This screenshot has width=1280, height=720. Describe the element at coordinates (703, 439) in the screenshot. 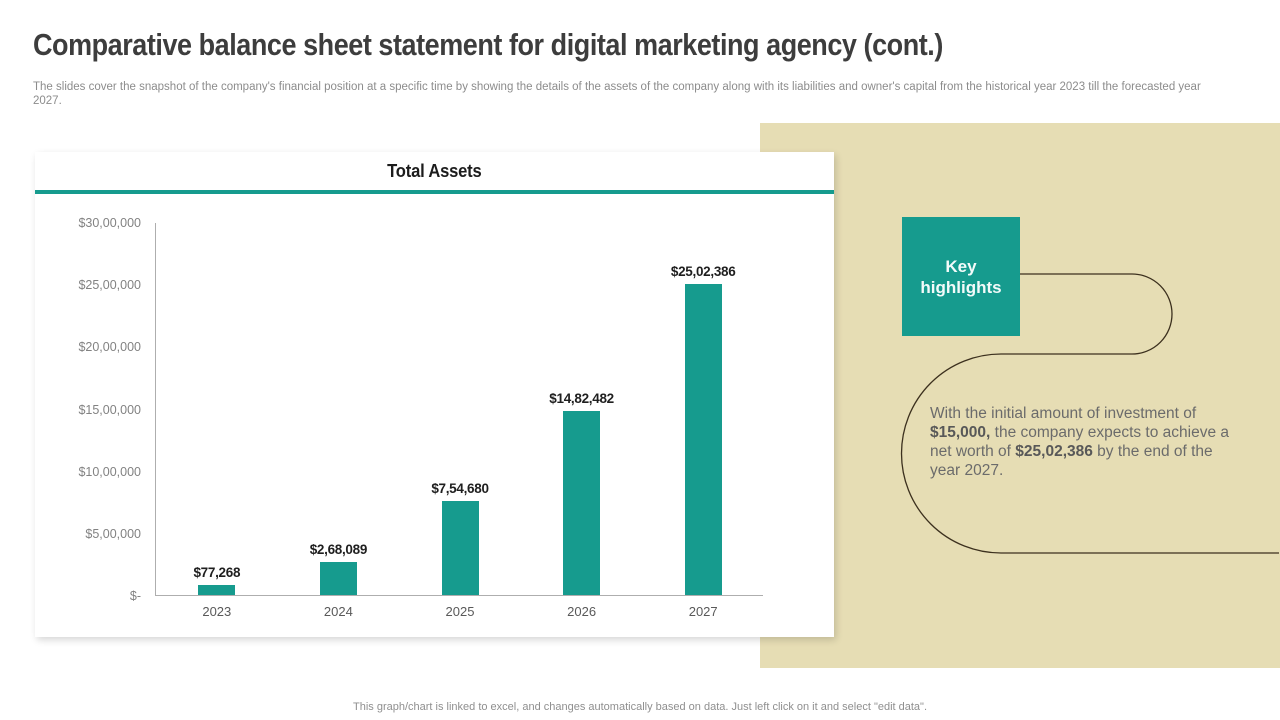

I see `bar-2027` at that location.